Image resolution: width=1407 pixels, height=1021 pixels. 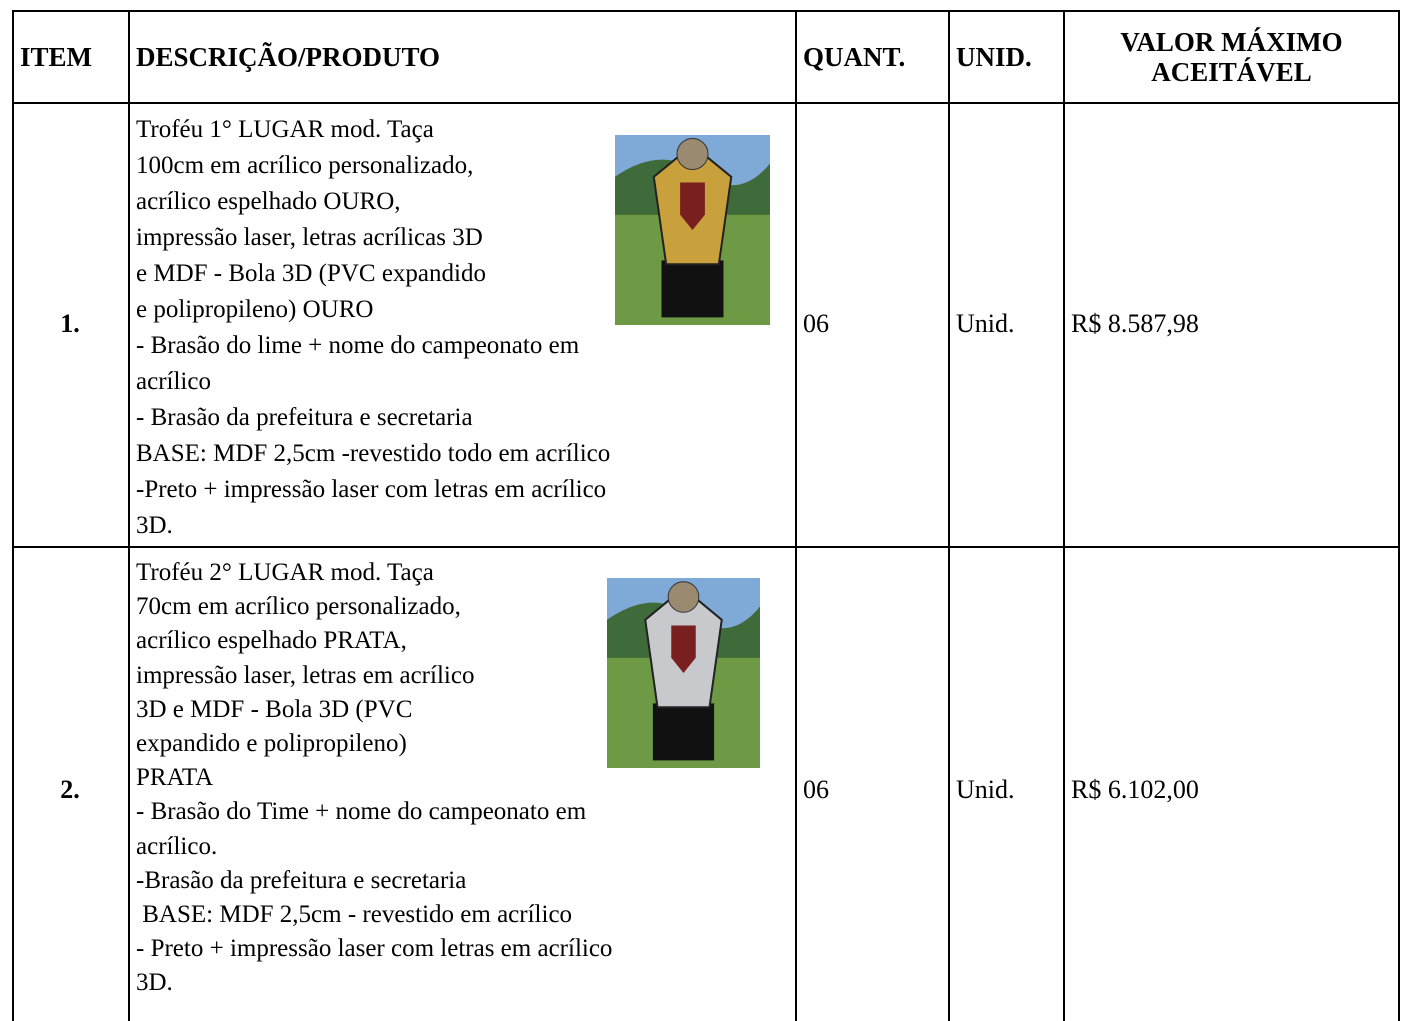 What do you see at coordinates (309, 237) in the screenshot?
I see `description-line: impressão laser, letras acrílicas 3D` at bounding box center [309, 237].